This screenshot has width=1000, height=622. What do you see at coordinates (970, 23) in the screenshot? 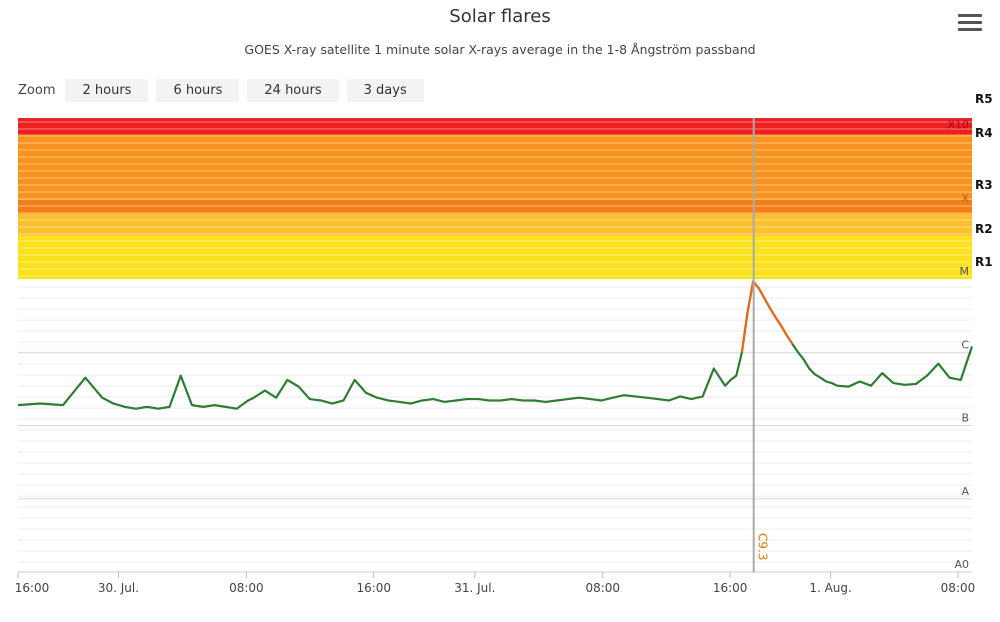
I see `menu-icon` at bounding box center [970, 23].